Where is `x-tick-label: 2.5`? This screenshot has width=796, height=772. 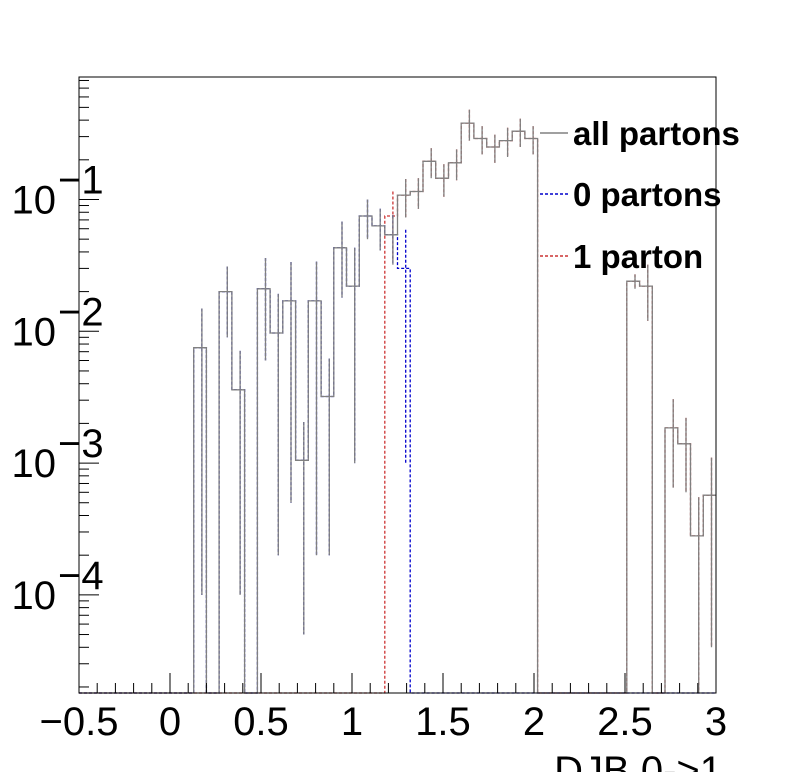
x-tick-label: 2.5 is located at coordinates (625, 722).